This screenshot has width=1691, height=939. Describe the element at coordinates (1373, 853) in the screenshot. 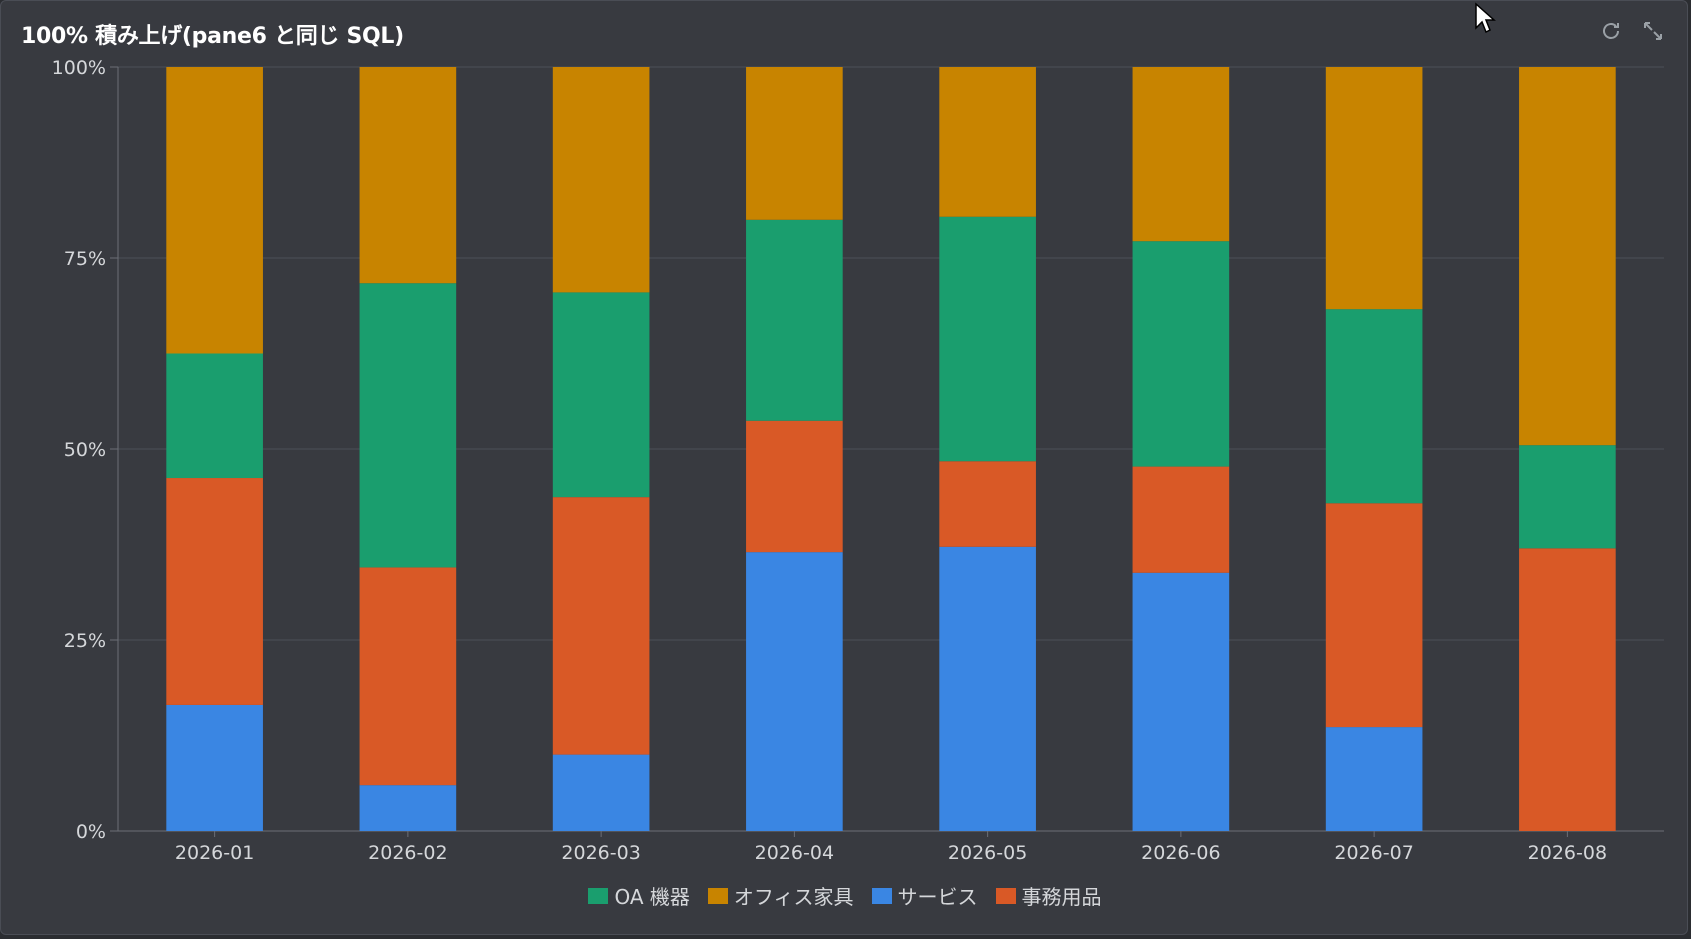

I see `x-tick-label: 2026-07` at that location.